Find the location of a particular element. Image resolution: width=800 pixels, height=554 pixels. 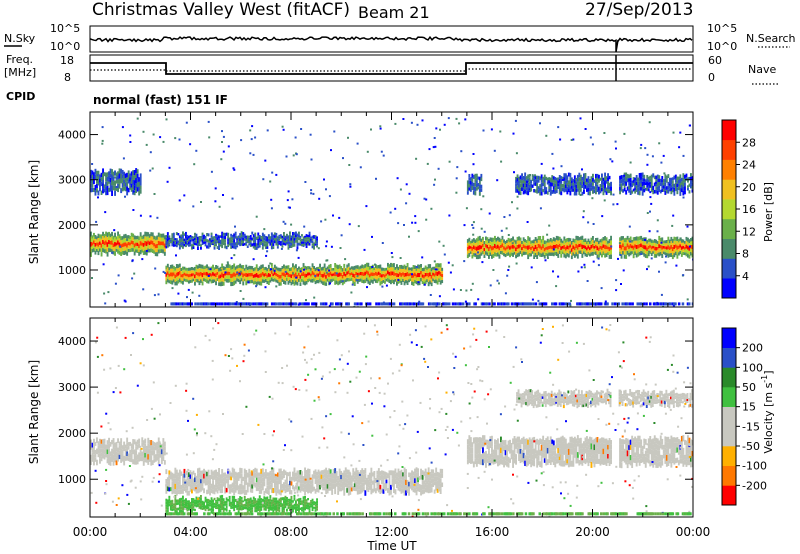

cpid-label: CPID is located at coordinates (20, 96).